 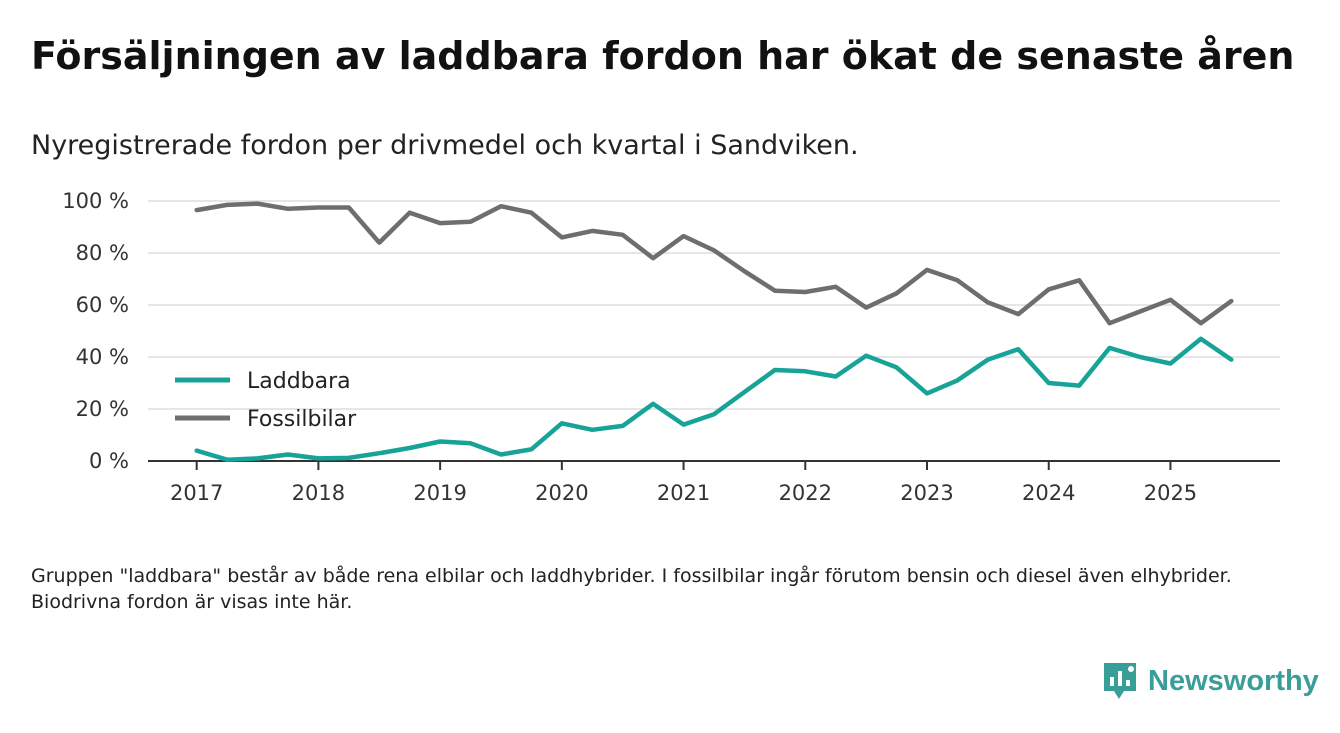 What do you see at coordinates (1170, 493) in the screenshot?
I see `x-tick-label: 2025` at bounding box center [1170, 493].